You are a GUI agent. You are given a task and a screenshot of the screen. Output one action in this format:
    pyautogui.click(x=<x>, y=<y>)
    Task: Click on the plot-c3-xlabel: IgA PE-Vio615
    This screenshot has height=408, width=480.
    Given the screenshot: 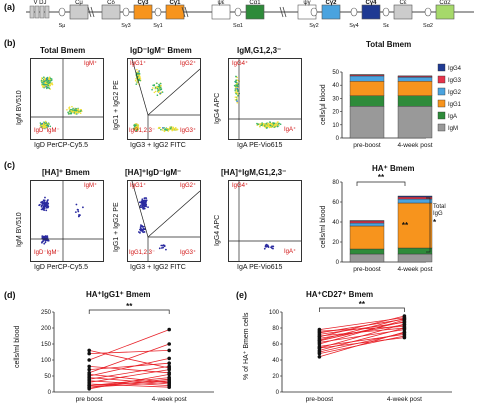 What is the action you would take?
    pyautogui.click(x=260, y=267)
    